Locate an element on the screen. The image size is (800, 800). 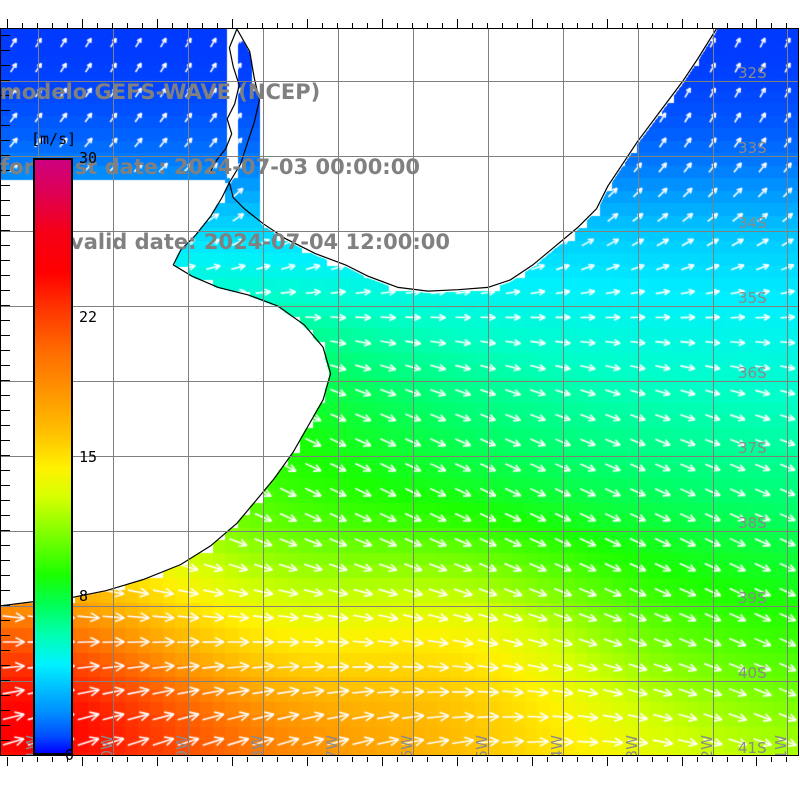
top-axis-ticks is located at coordinates (399, 23).